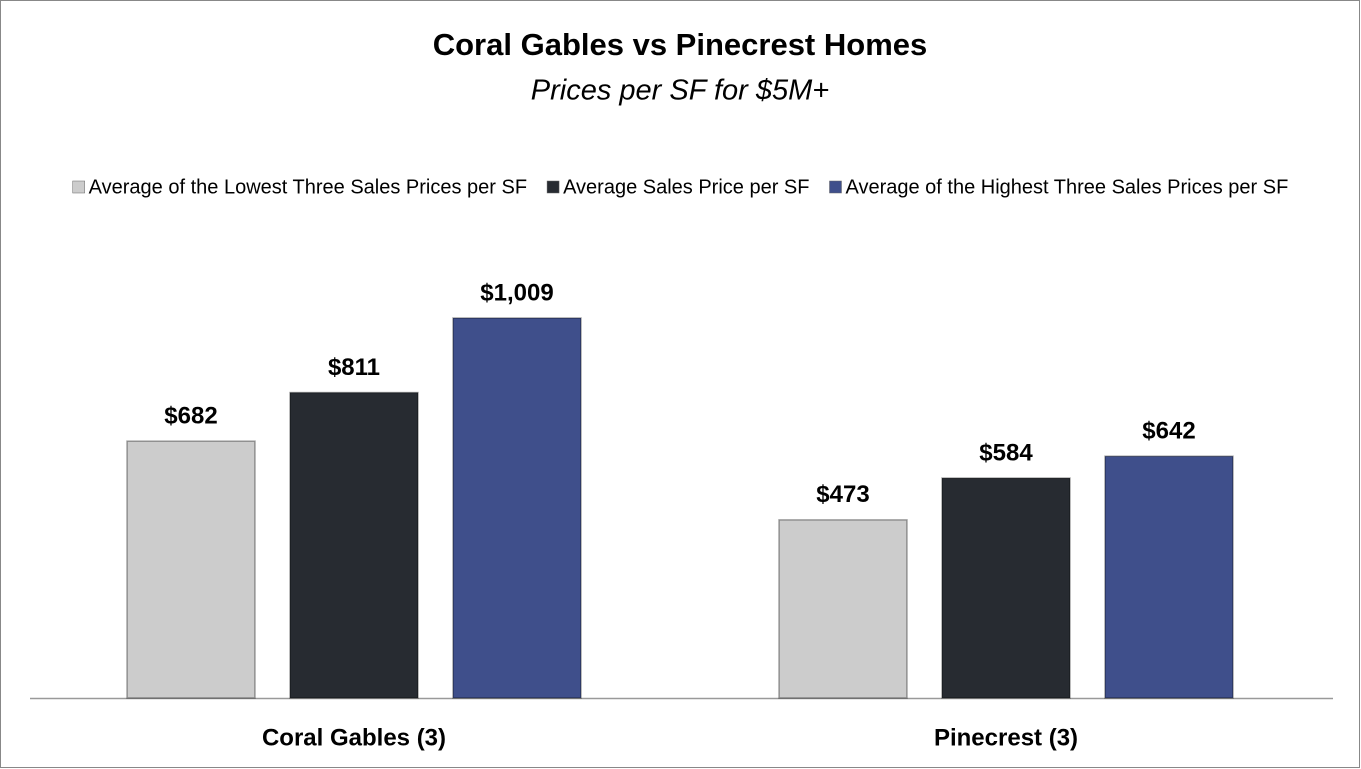  I want to click on data-label: $1,009, so click(516, 292).